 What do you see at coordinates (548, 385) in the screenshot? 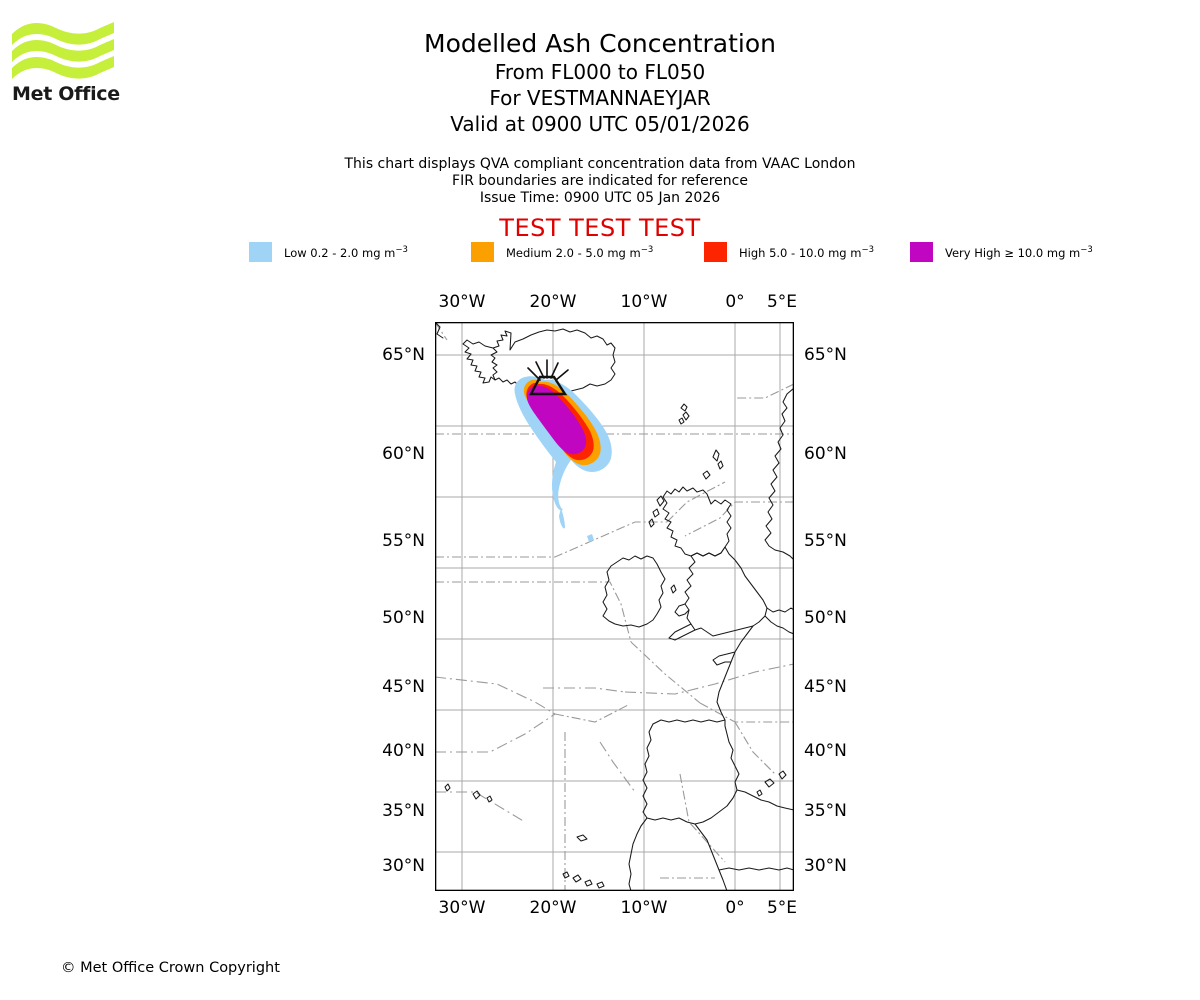
I see `volcano-cone` at bounding box center [548, 385].